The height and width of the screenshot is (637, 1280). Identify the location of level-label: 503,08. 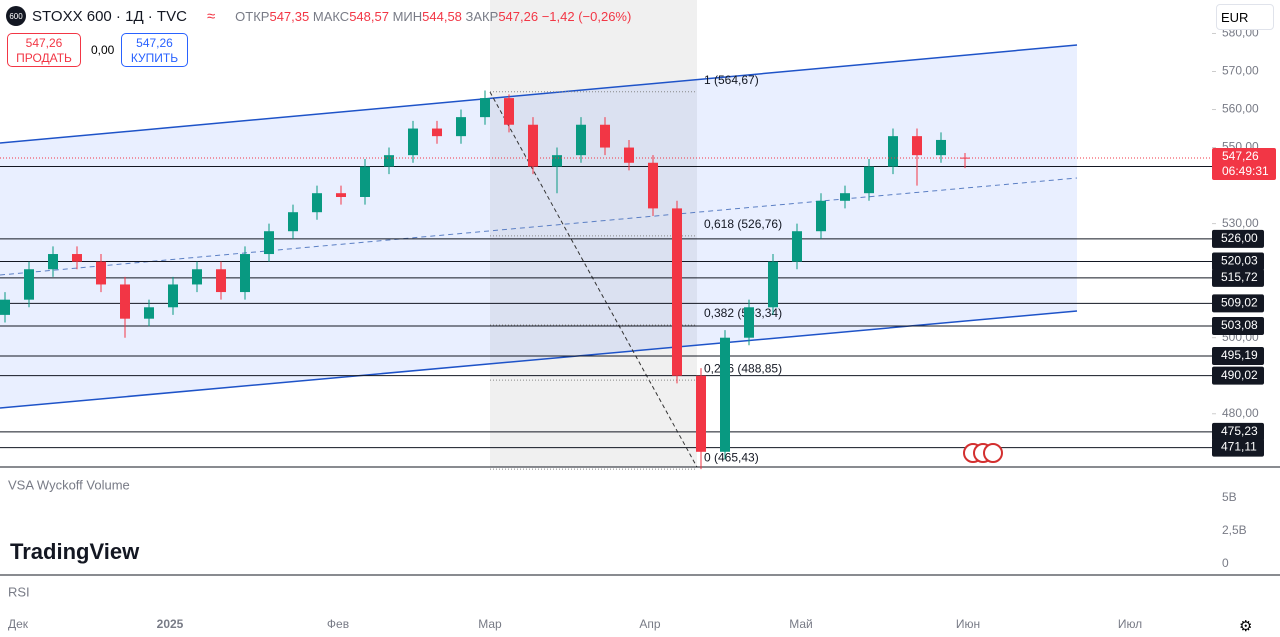
(1239, 325).